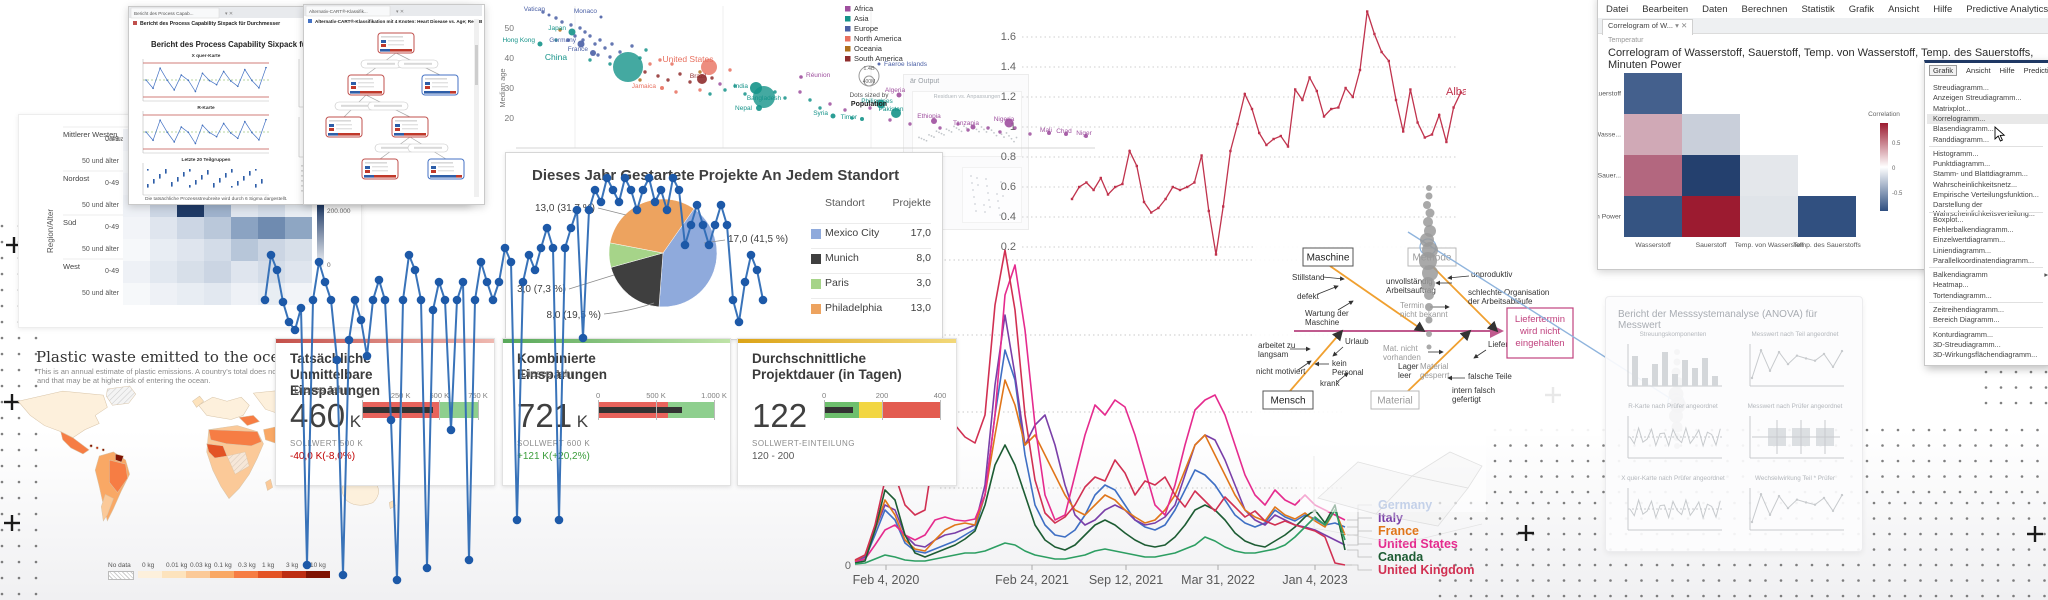  I want to click on heatmap-age-label: 0-49, so click(112, 139).